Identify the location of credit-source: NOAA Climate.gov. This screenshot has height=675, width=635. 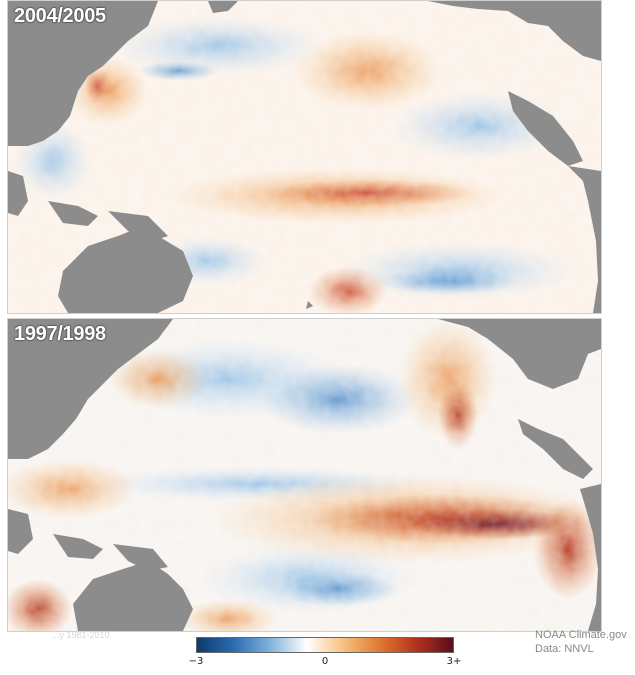
(581, 635).